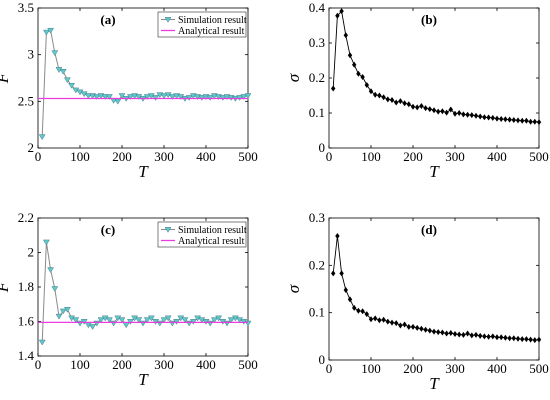 This screenshot has height=400, width=550. Describe the element at coordinates (164, 156) in the screenshot. I see `x-tick-label: 300` at that location.